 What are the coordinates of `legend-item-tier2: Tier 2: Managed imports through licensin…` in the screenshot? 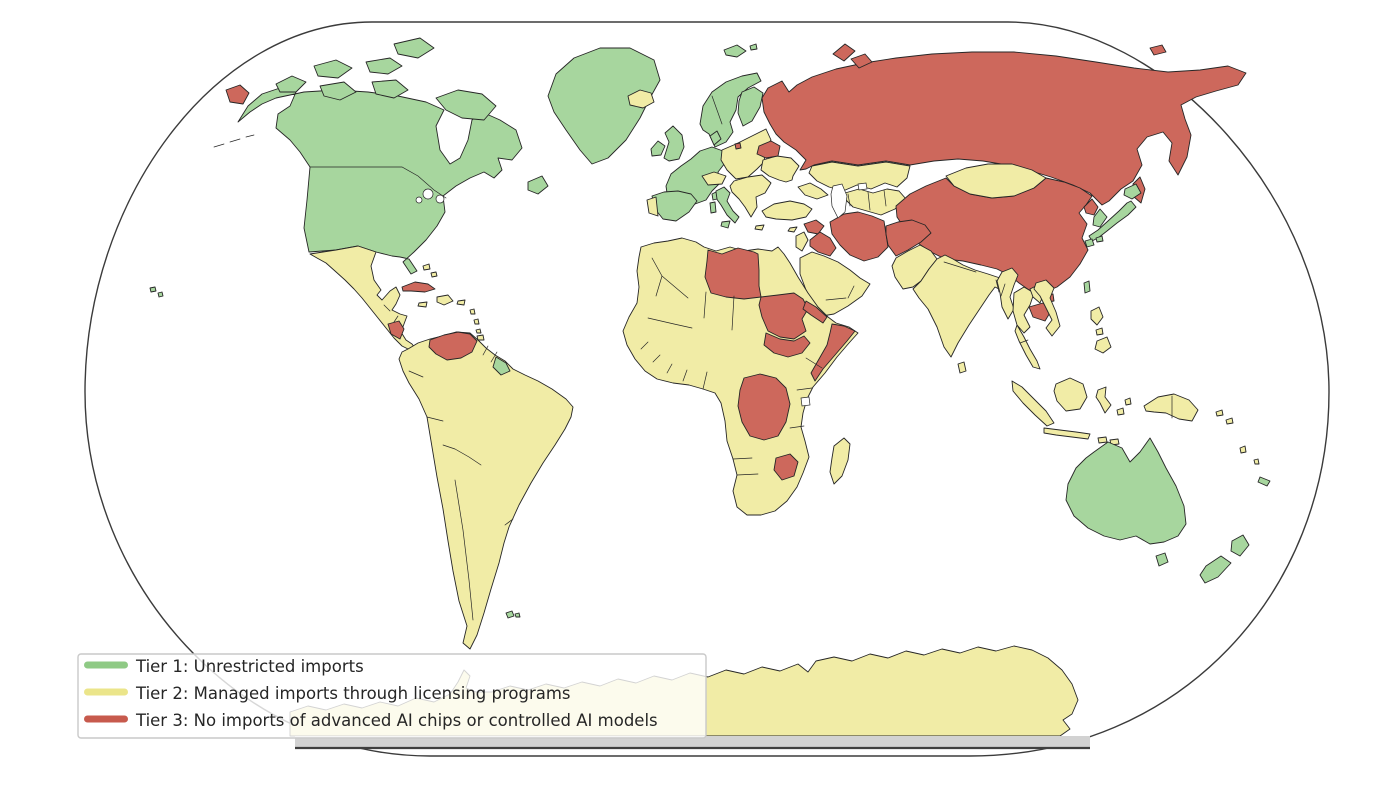 It's located at (327, 693).